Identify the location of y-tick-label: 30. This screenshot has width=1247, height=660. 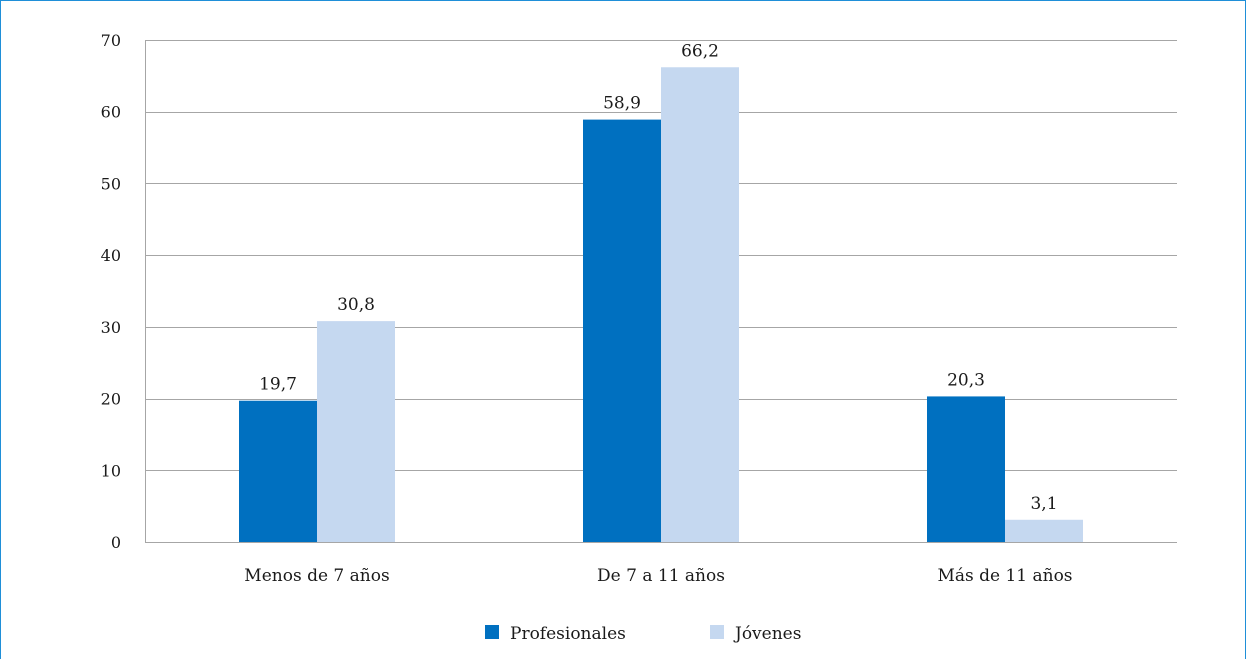
(111, 327).